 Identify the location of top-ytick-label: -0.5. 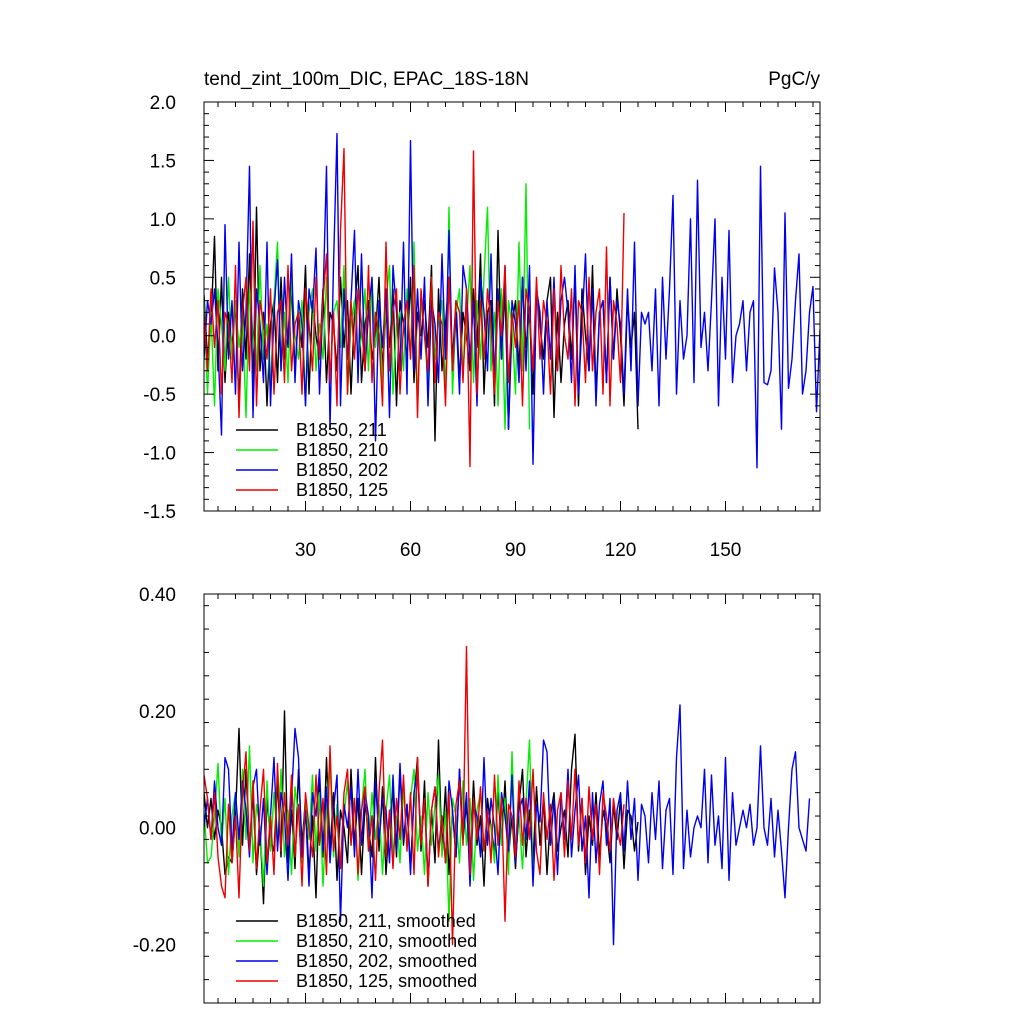
(159, 395).